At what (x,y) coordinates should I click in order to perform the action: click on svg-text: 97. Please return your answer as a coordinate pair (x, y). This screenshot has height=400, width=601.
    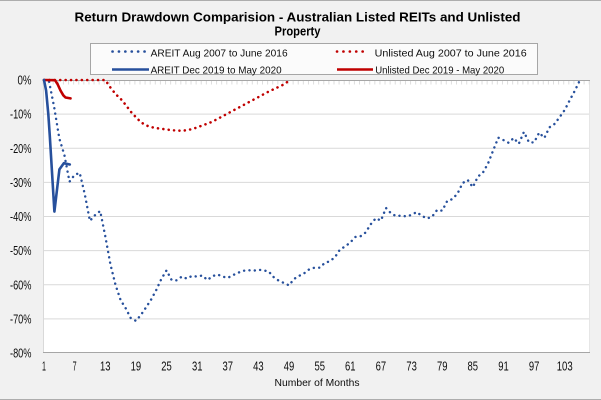
    Looking at the image, I should click on (534, 366).